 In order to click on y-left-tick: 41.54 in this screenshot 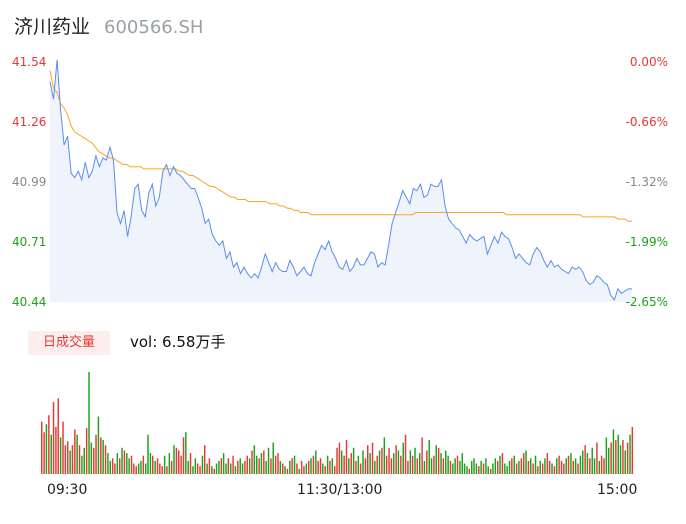, I will do `click(29, 62)`.